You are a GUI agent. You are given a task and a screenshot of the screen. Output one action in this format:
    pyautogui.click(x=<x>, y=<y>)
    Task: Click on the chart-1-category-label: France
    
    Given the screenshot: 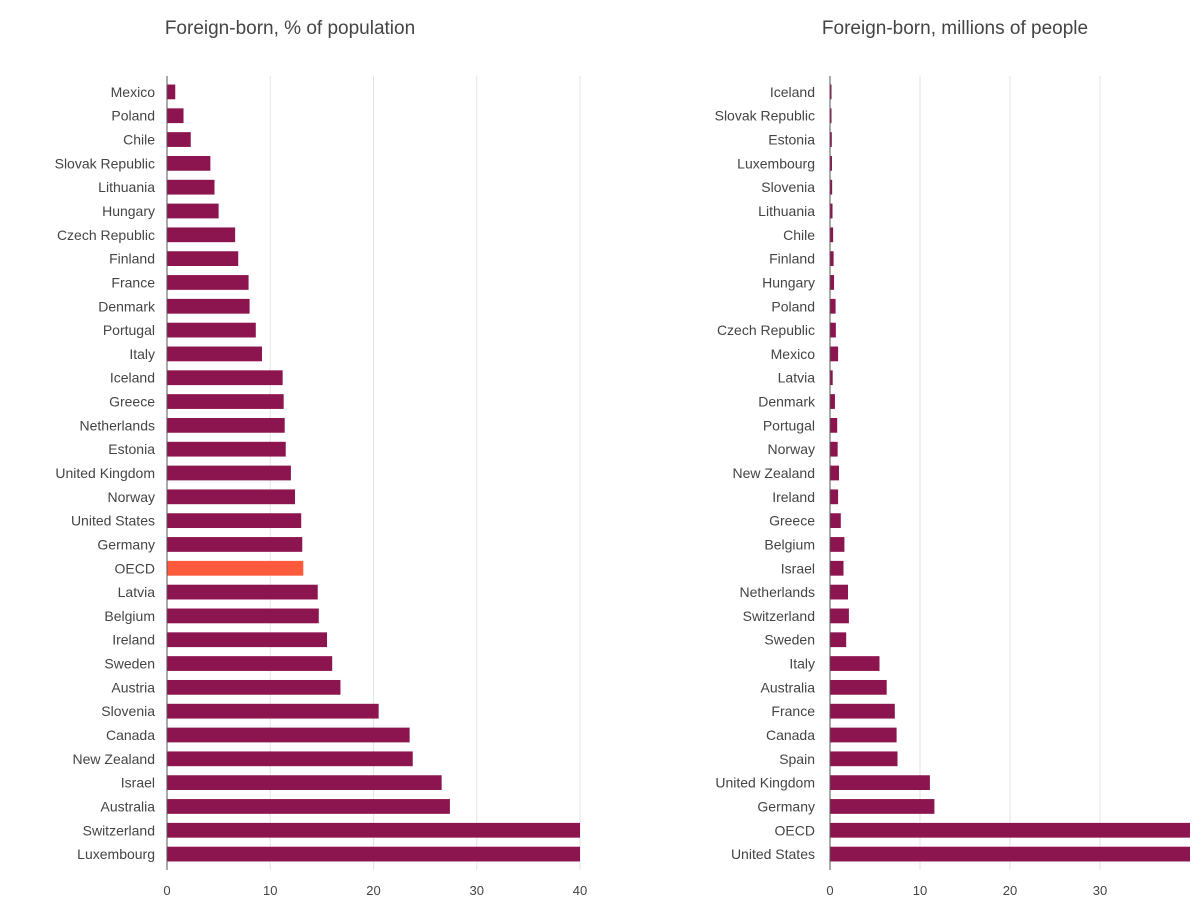 What is the action you would take?
    pyautogui.click(x=133, y=282)
    